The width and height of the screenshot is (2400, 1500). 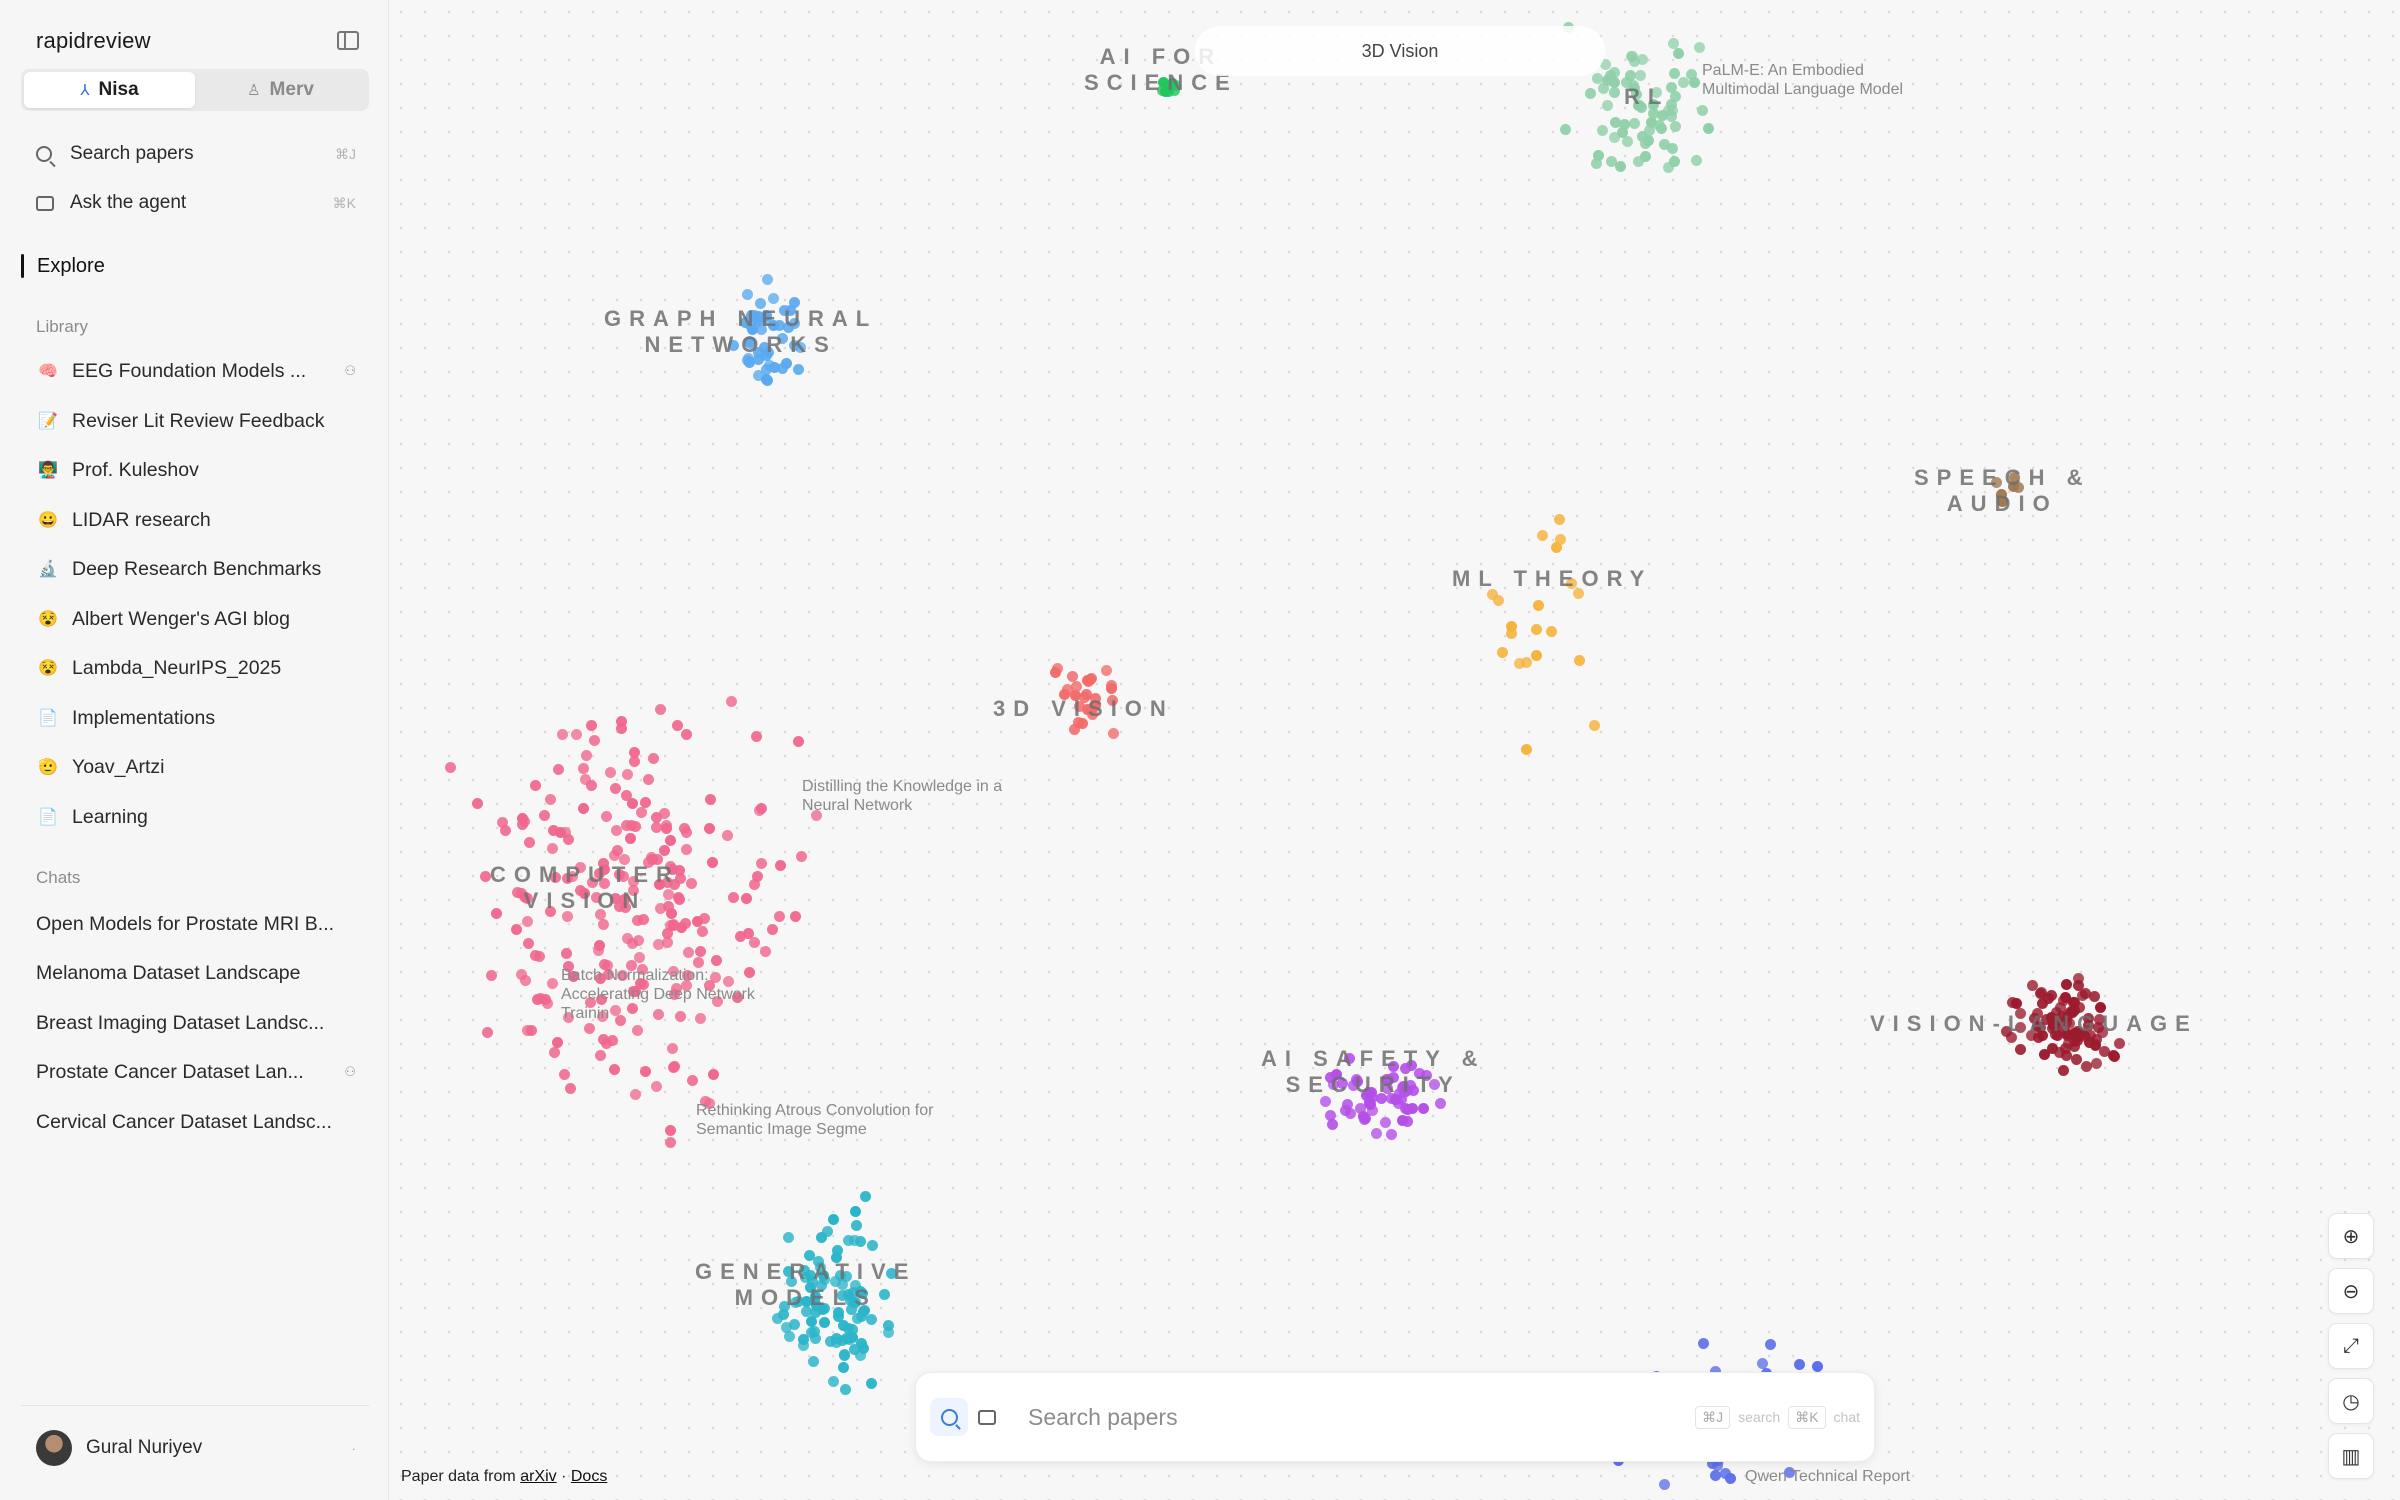 I want to click on zoom-out-button: ⊖, so click(x=2351, y=1291).